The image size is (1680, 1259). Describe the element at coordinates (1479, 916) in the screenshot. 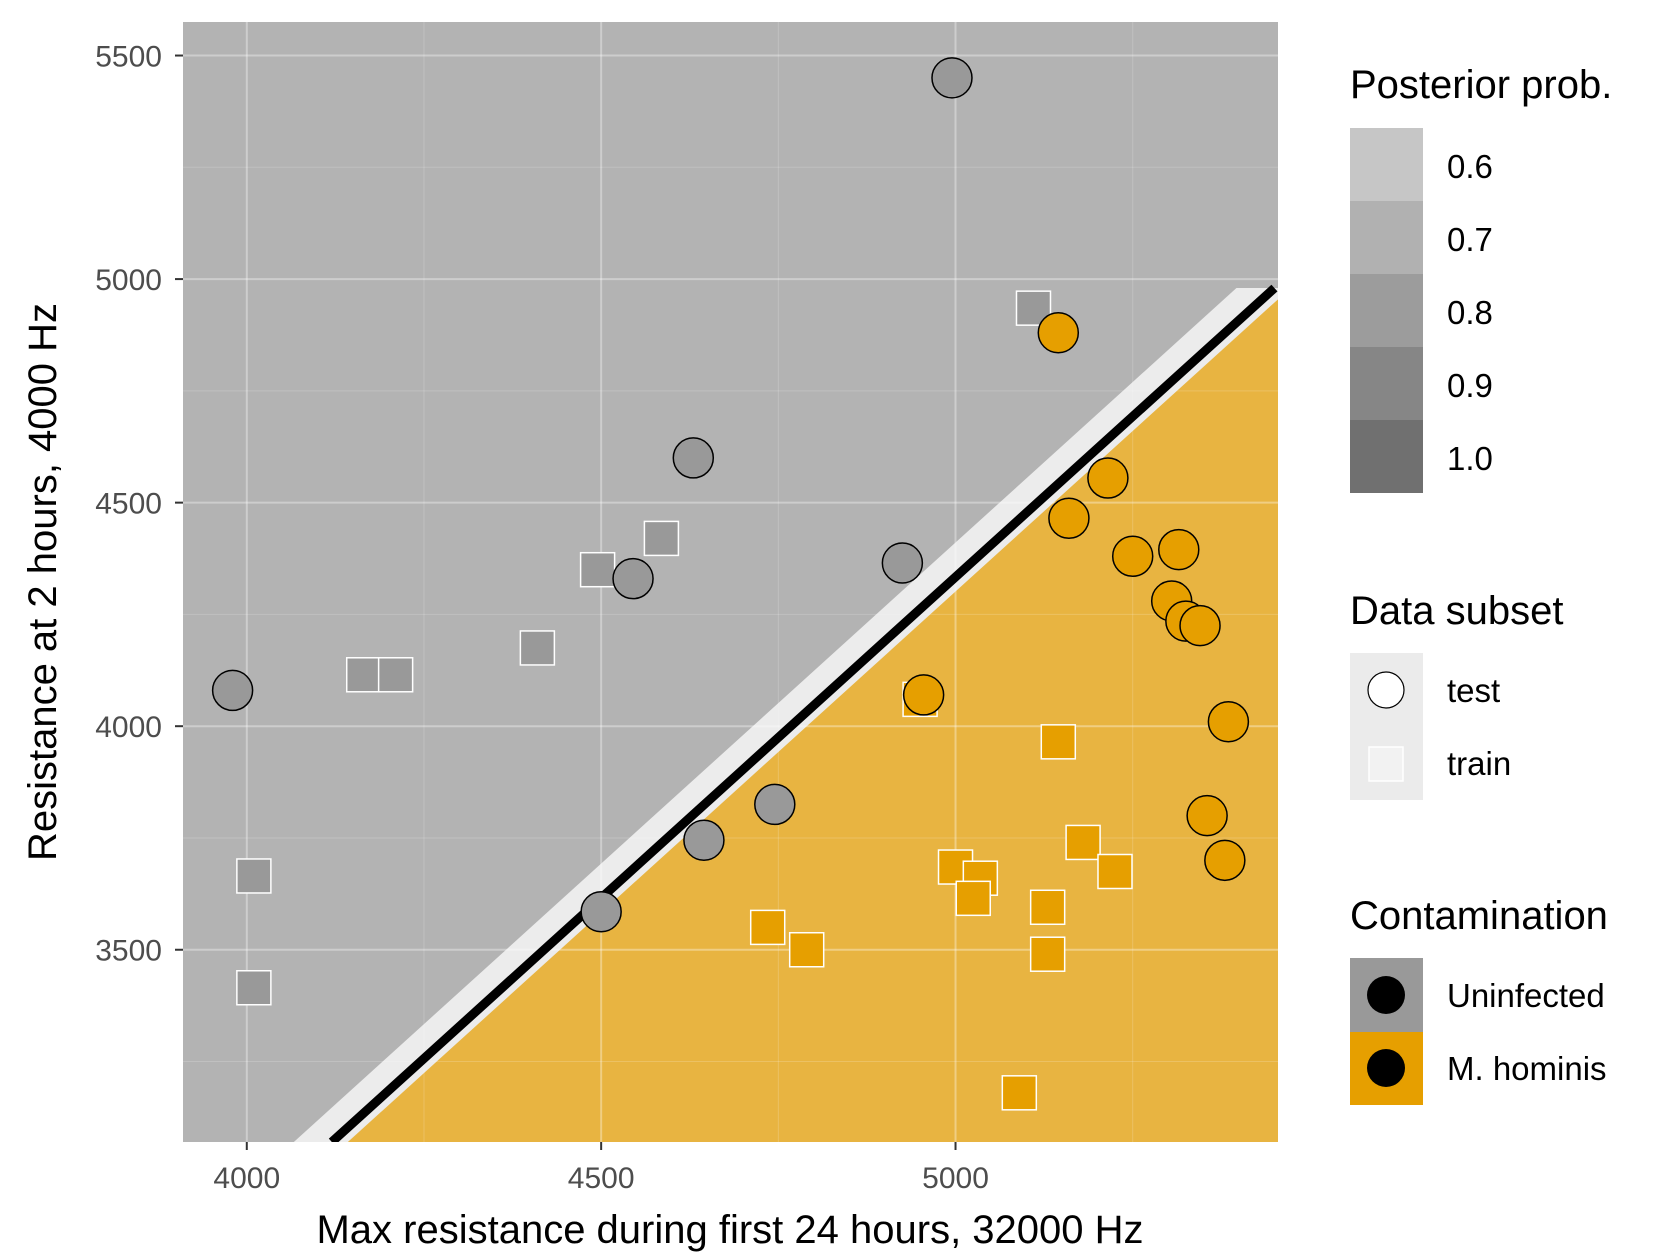

I see `legend-contamination-title: Contamination` at that location.